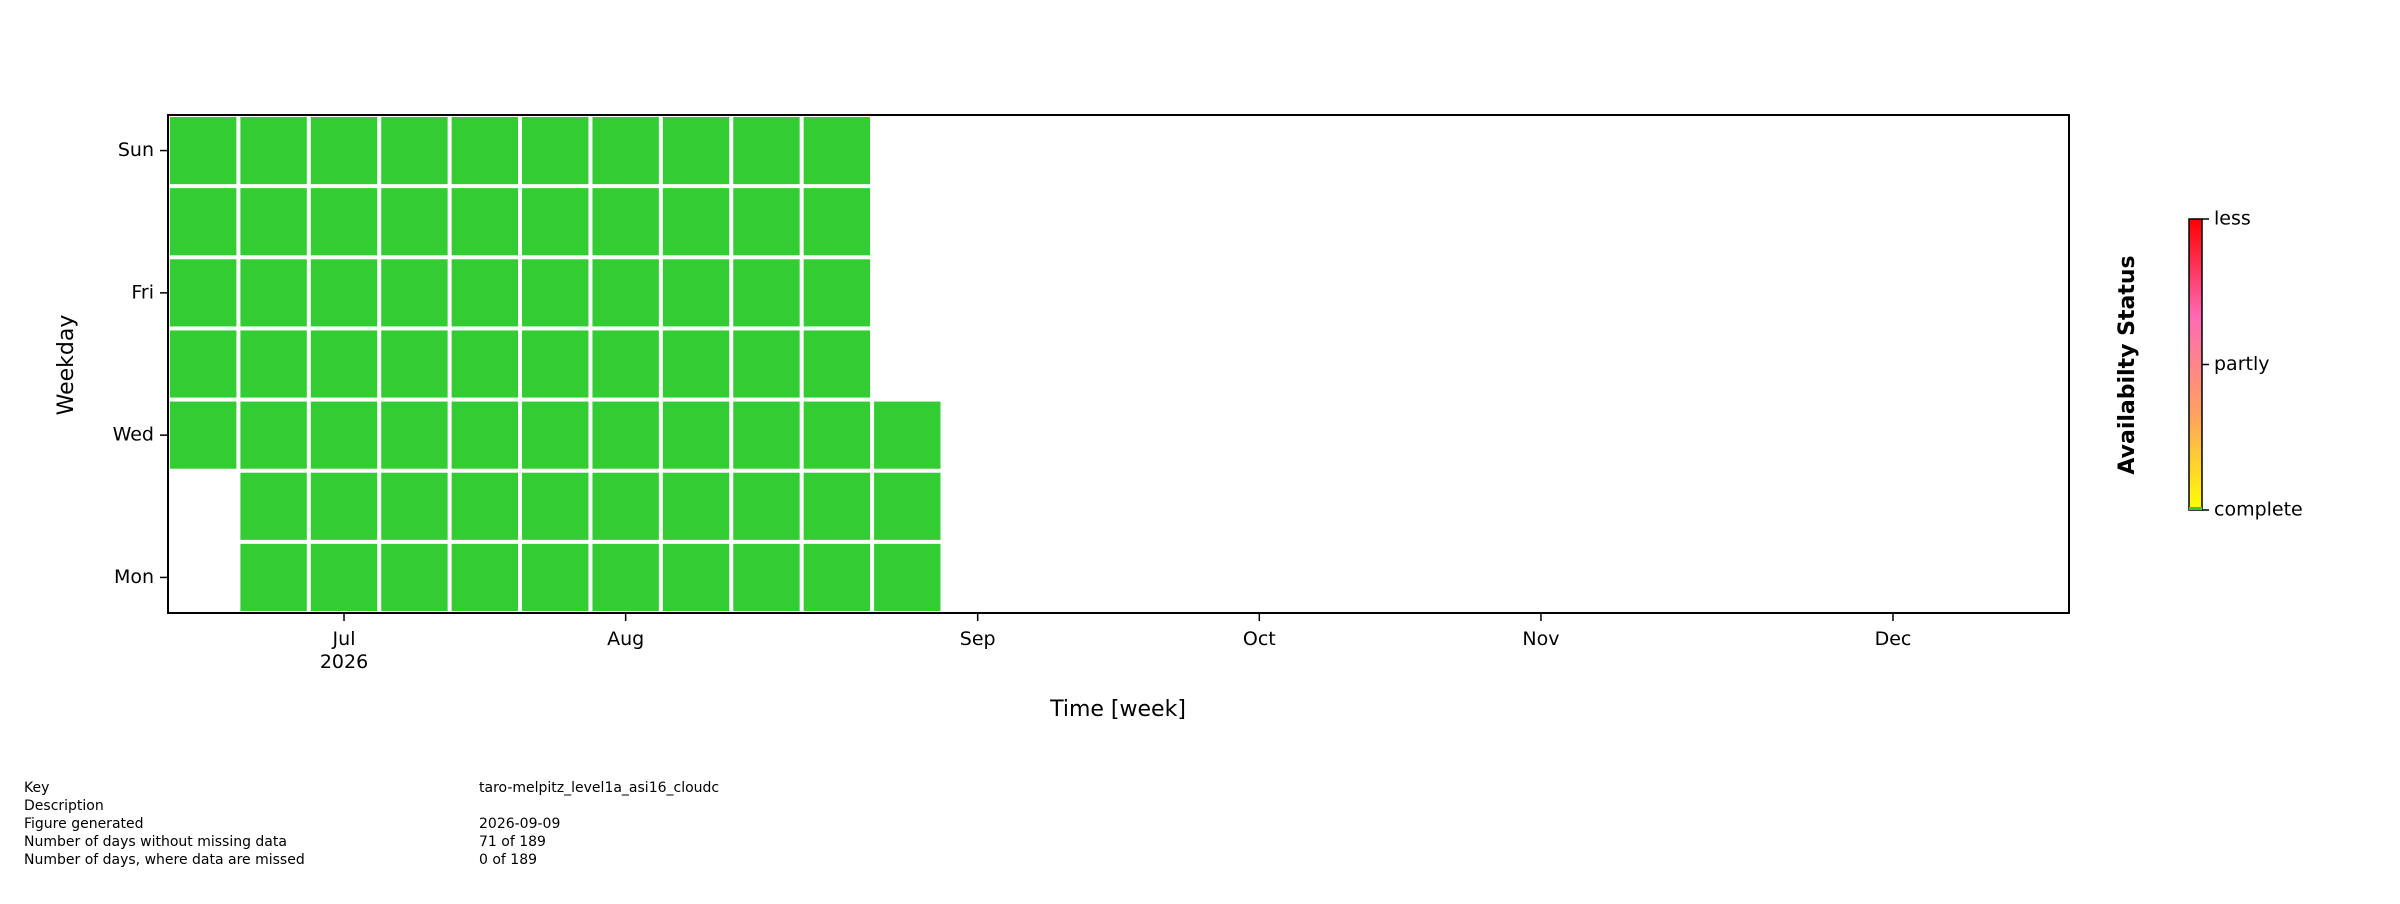  What do you see at coordinates (136, 150) in the screenshot?
I see `y-tick-label: Sun` at bounding box center [136, 150].